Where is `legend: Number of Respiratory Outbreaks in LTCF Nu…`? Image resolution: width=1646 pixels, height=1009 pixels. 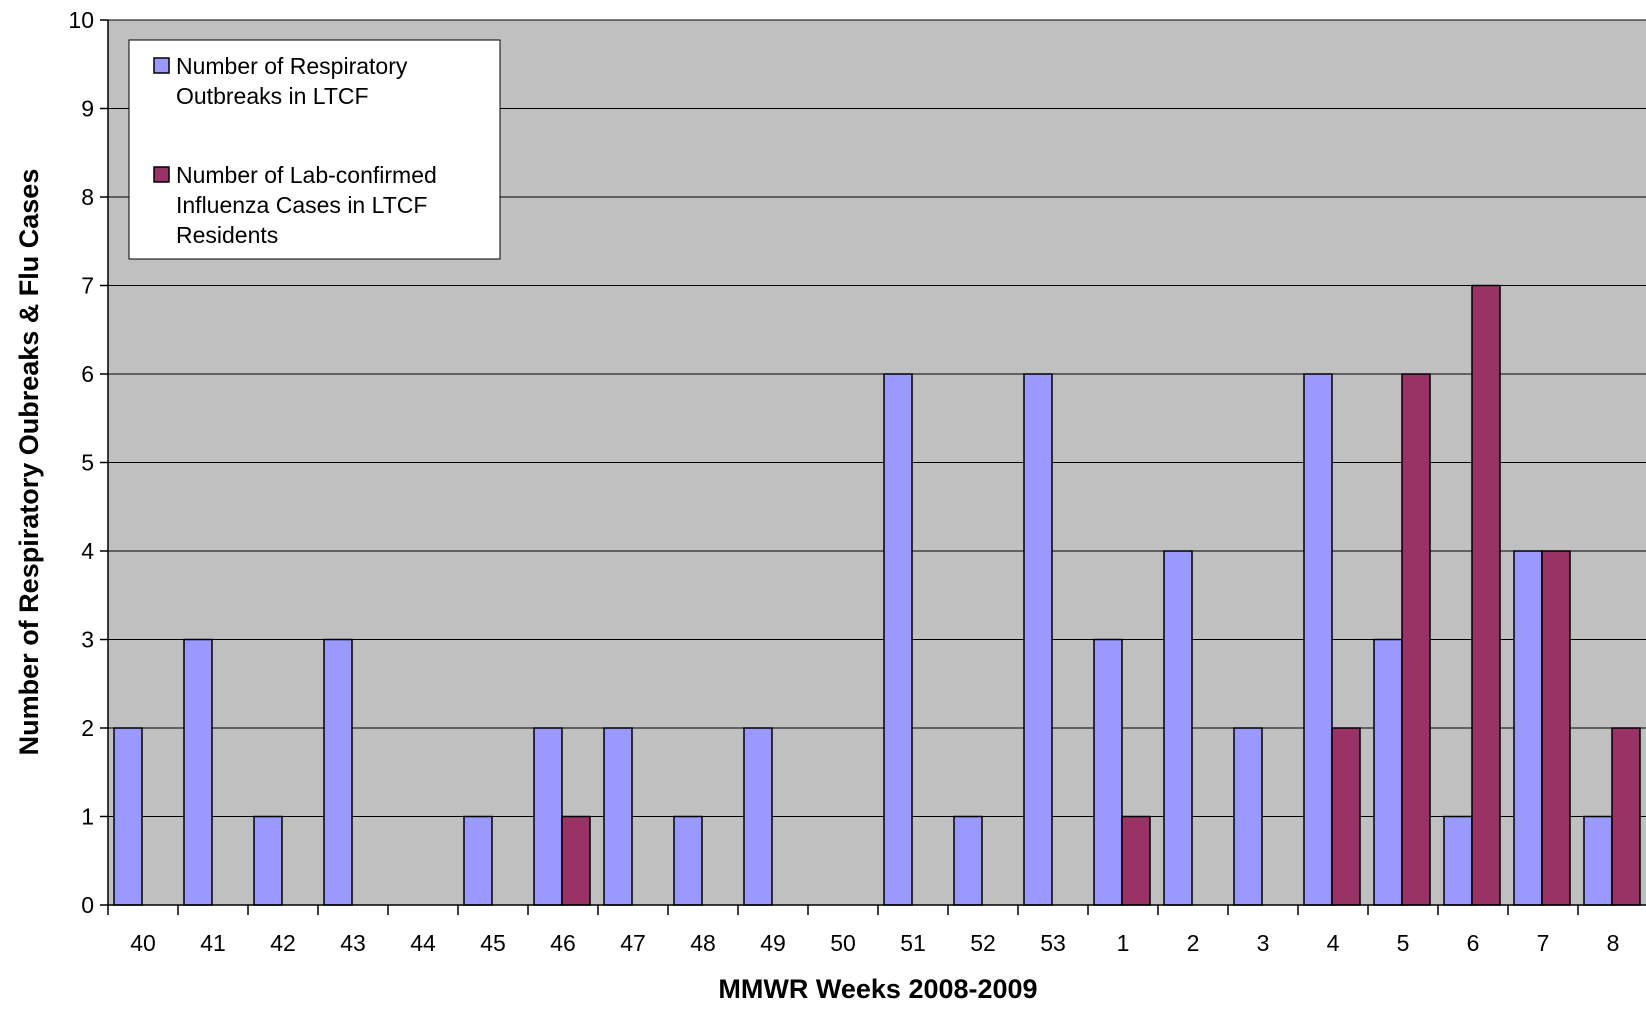 legend: Number of Respiratory Outbreaks in LTCF Nu… is located at coordinates (314, 149).